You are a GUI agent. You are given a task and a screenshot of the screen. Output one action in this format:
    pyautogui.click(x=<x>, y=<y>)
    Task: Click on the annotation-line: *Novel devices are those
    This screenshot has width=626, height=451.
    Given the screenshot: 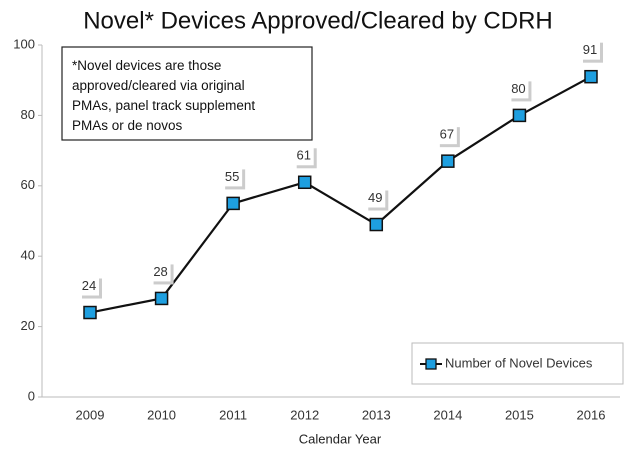 What is the action you would take?
    pyautogui.click(x=146, y=65)
    